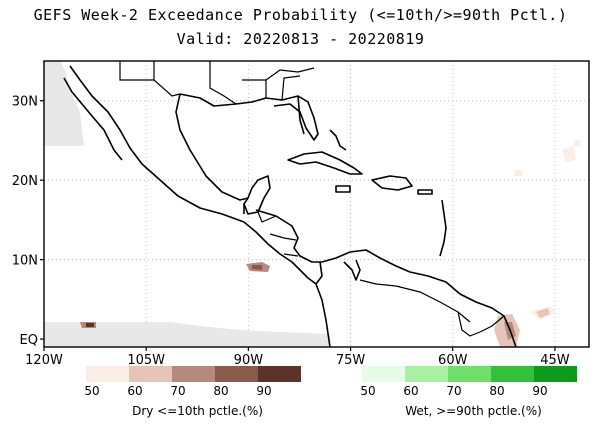 This screenshot has height=430, width=601. Describe the element at coordinates (197, 411) in the screenshot. I see `legend-caption: Dry <=10th pctle.(%)` at that location.